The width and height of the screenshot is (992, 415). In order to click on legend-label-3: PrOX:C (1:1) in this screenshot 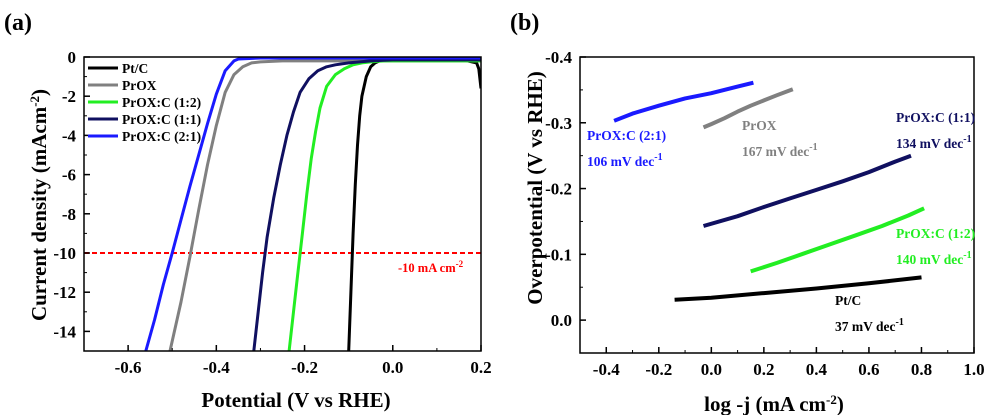, I will do `click(161, 119)`.